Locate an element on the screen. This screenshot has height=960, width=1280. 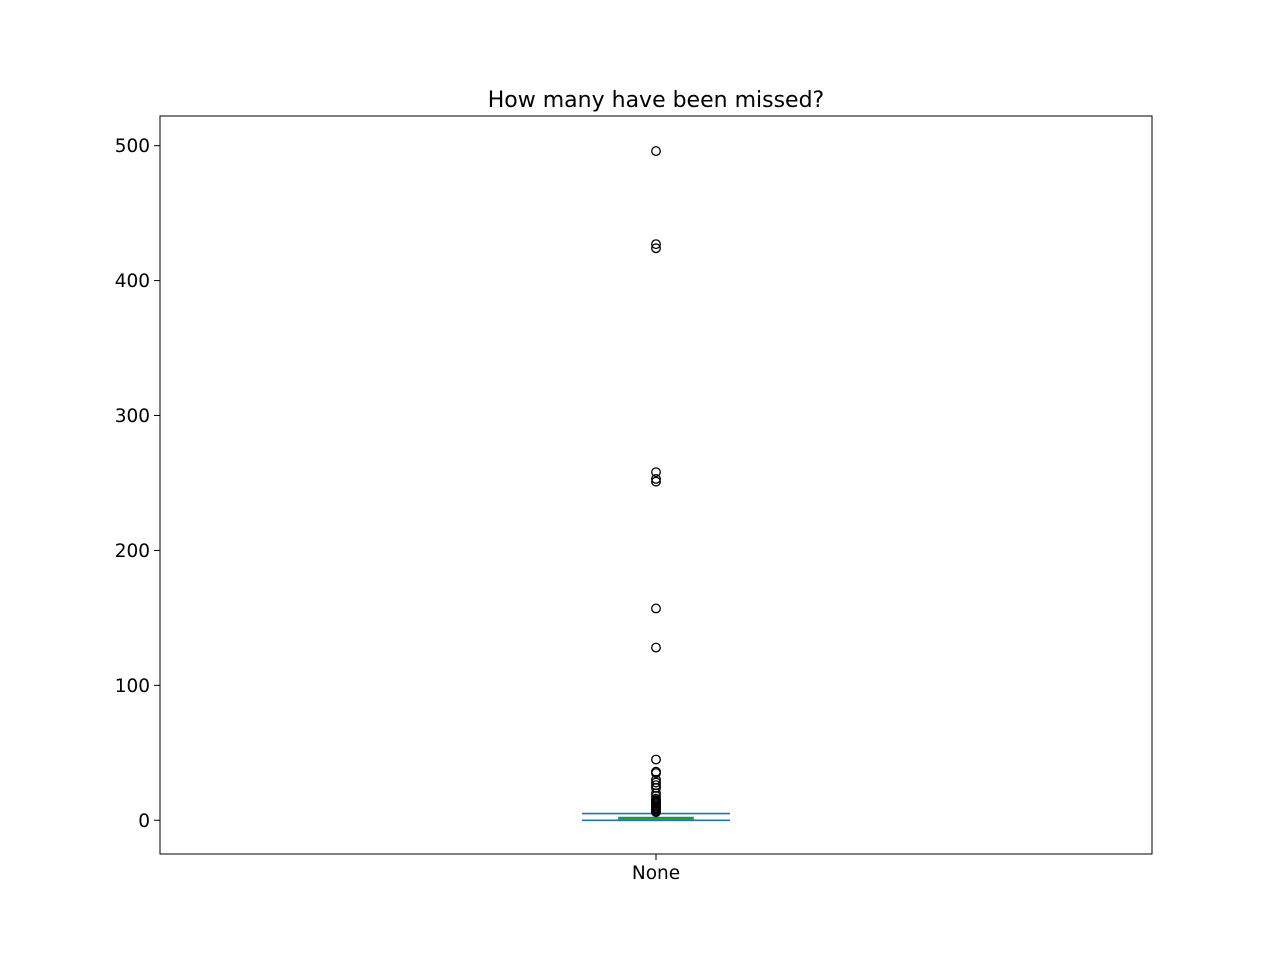
y-tick-label: 0 is located at coordinates (144, 821).